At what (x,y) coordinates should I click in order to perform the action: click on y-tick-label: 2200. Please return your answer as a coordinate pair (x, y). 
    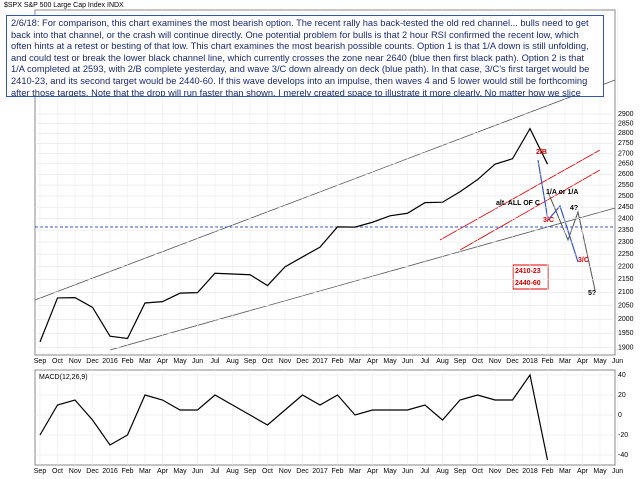
    Looking at the image, I should click on (626, 266).